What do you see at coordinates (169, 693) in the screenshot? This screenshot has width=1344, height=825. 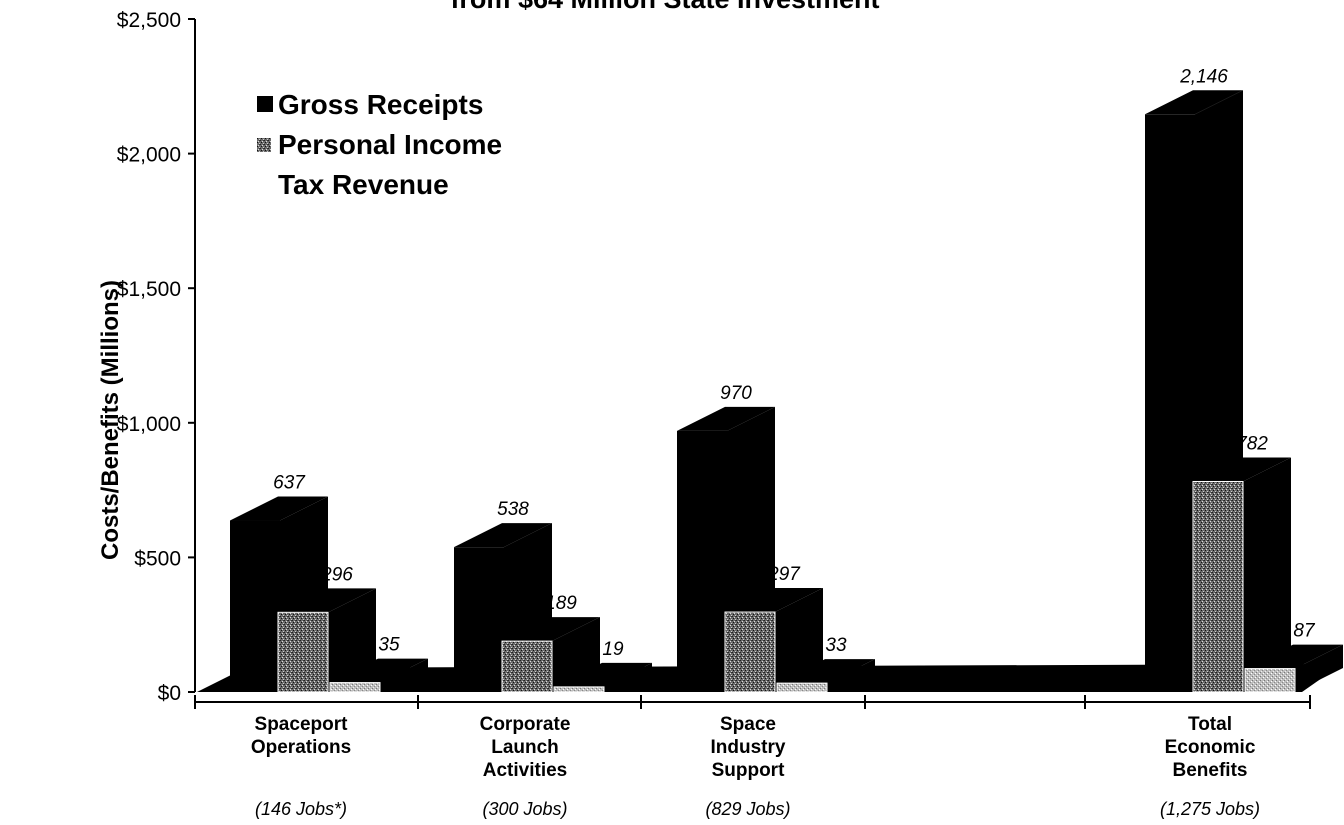 I see `y-tick-label: $0` at bounding box center [169, 693].